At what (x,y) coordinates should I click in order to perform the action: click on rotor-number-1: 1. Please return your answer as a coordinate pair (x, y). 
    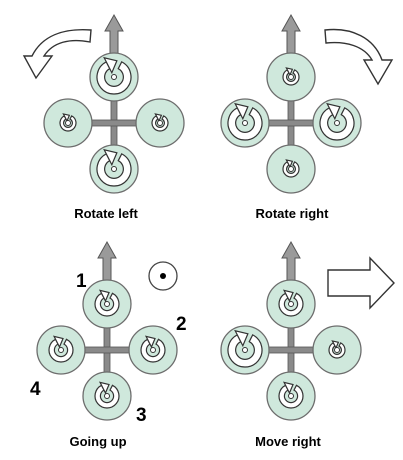
    Looking at the image, I should click on (81, 281).